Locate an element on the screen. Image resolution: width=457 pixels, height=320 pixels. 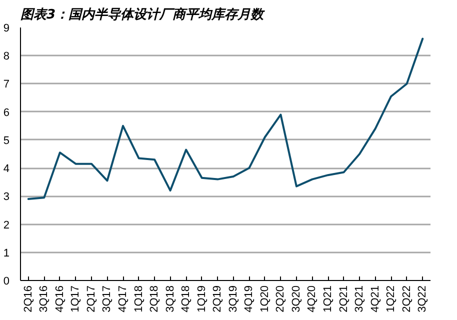
y-tick-label: 8 is located at coordinates (6, 56).